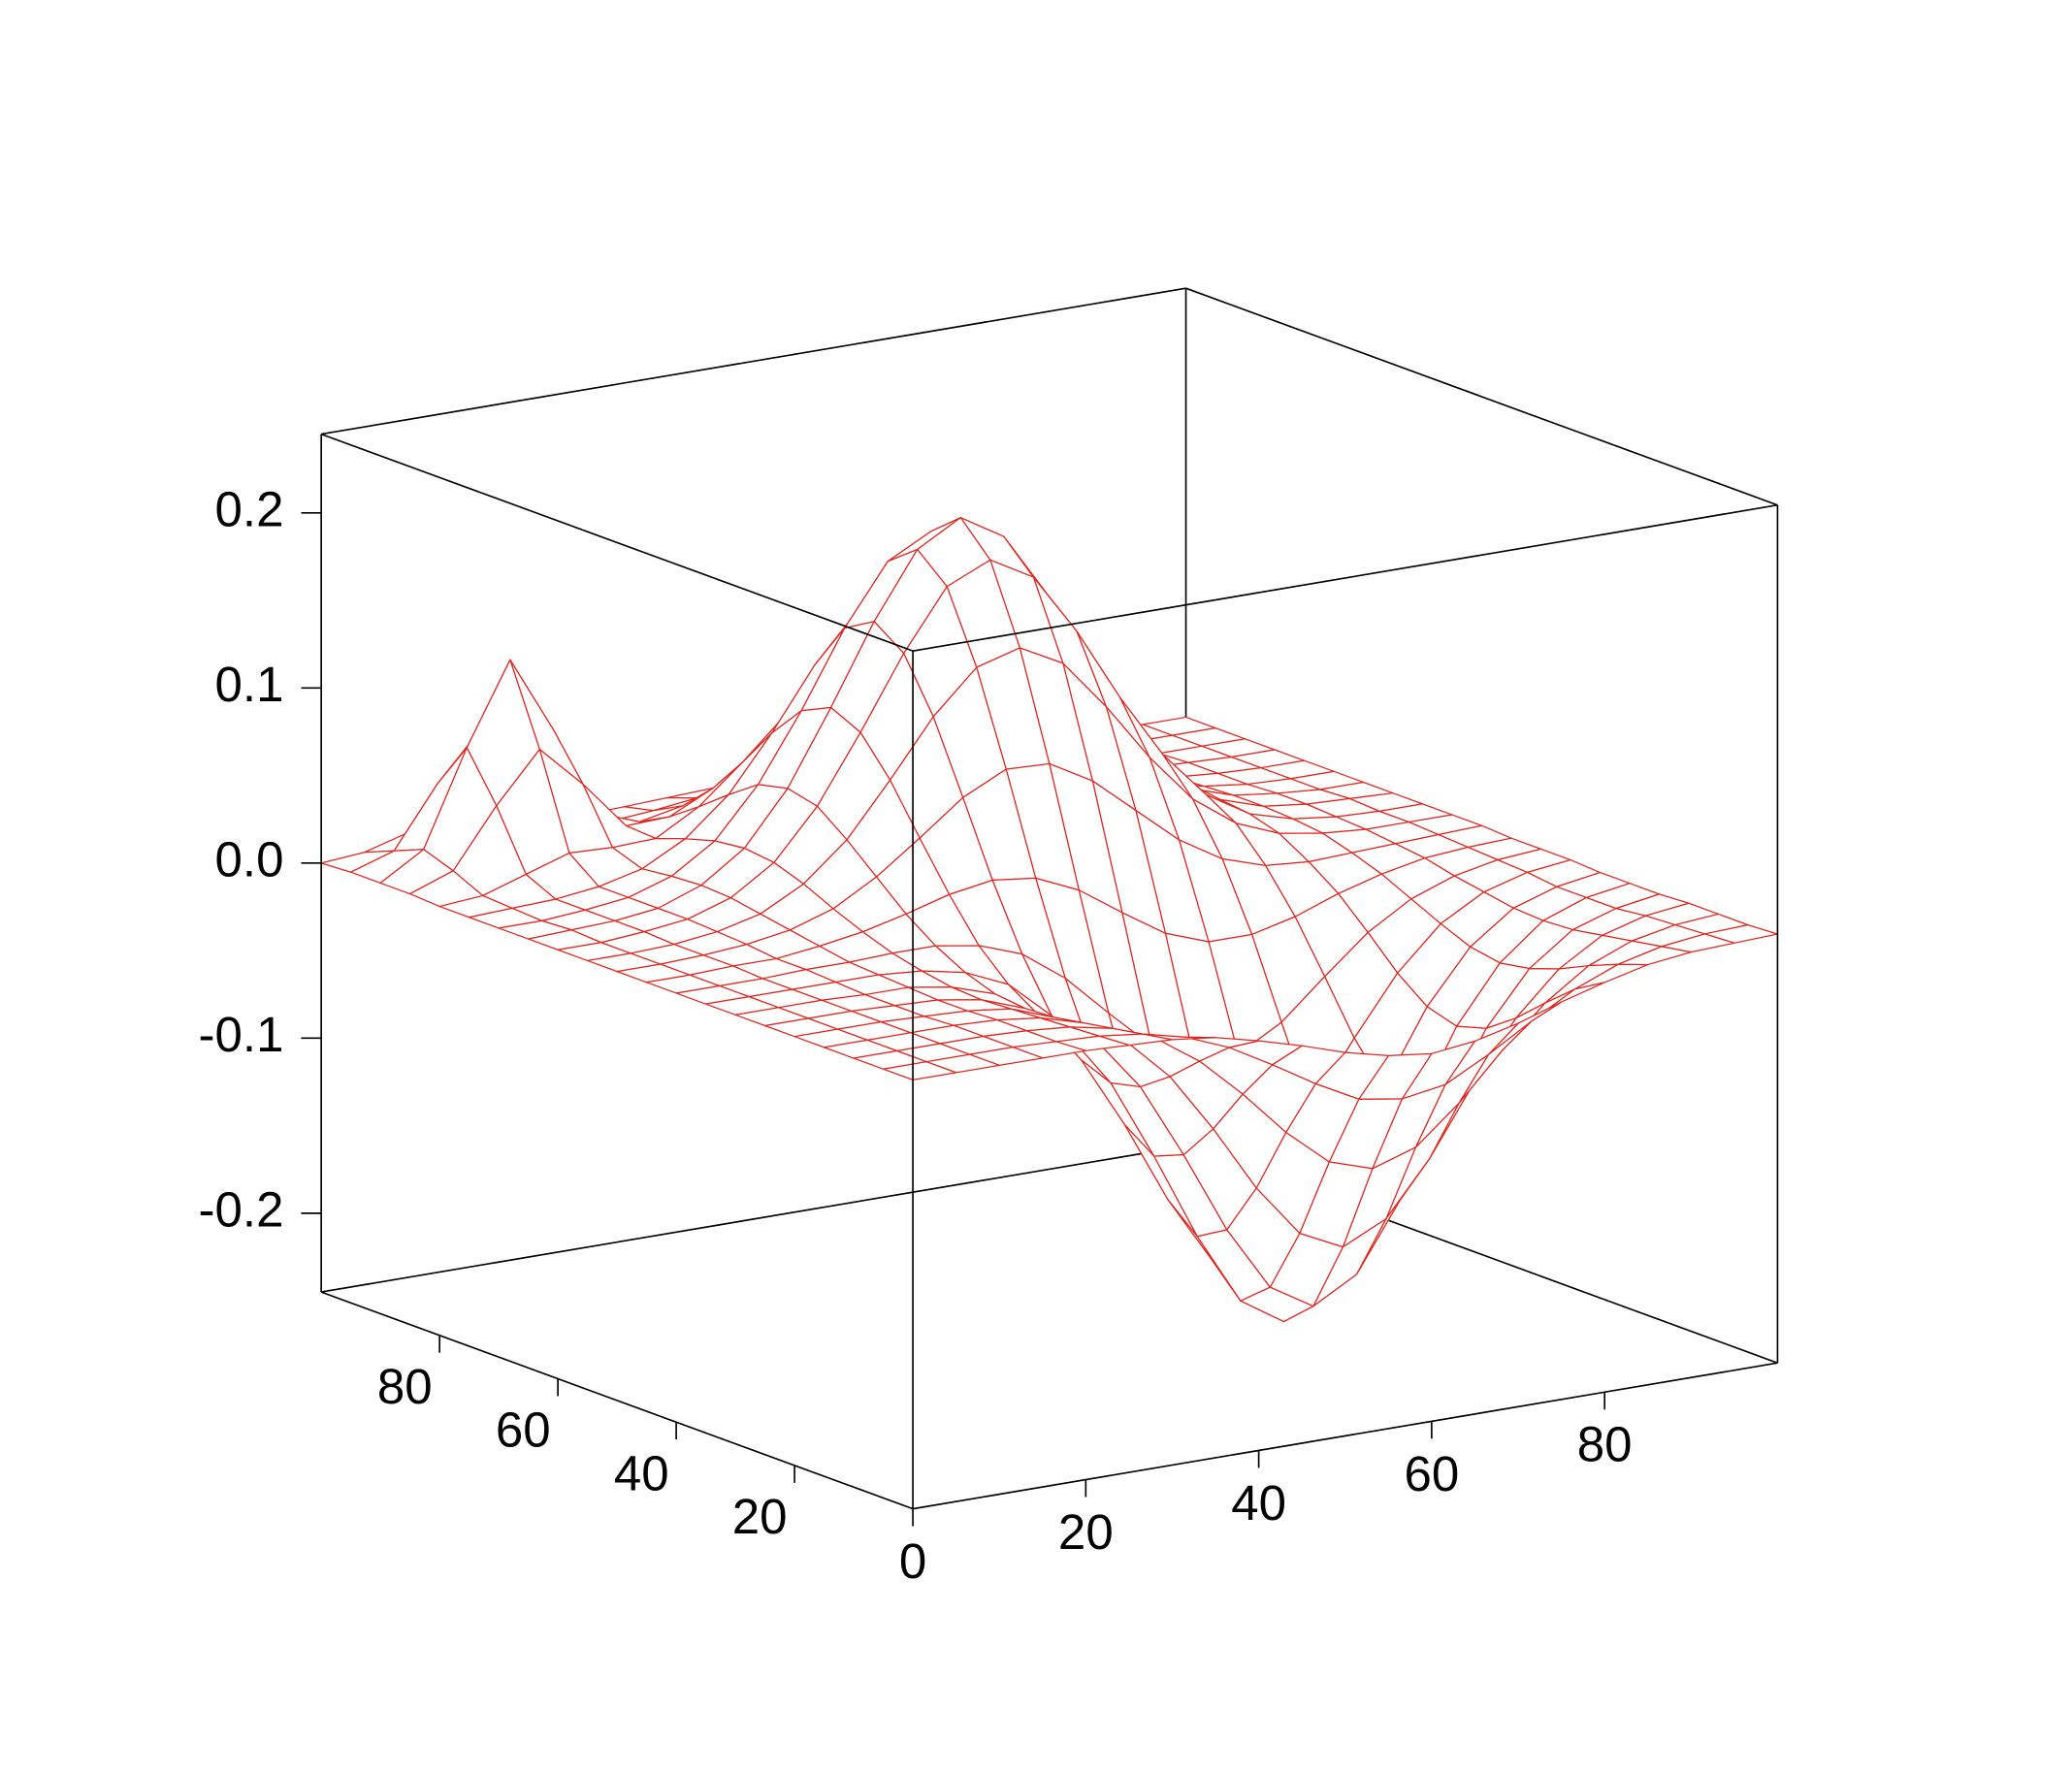  What do you see at coordinates (241, 1209) in the screenshot?
I see `z-tick-label: -0.2` at bounding box center [241, 1209].